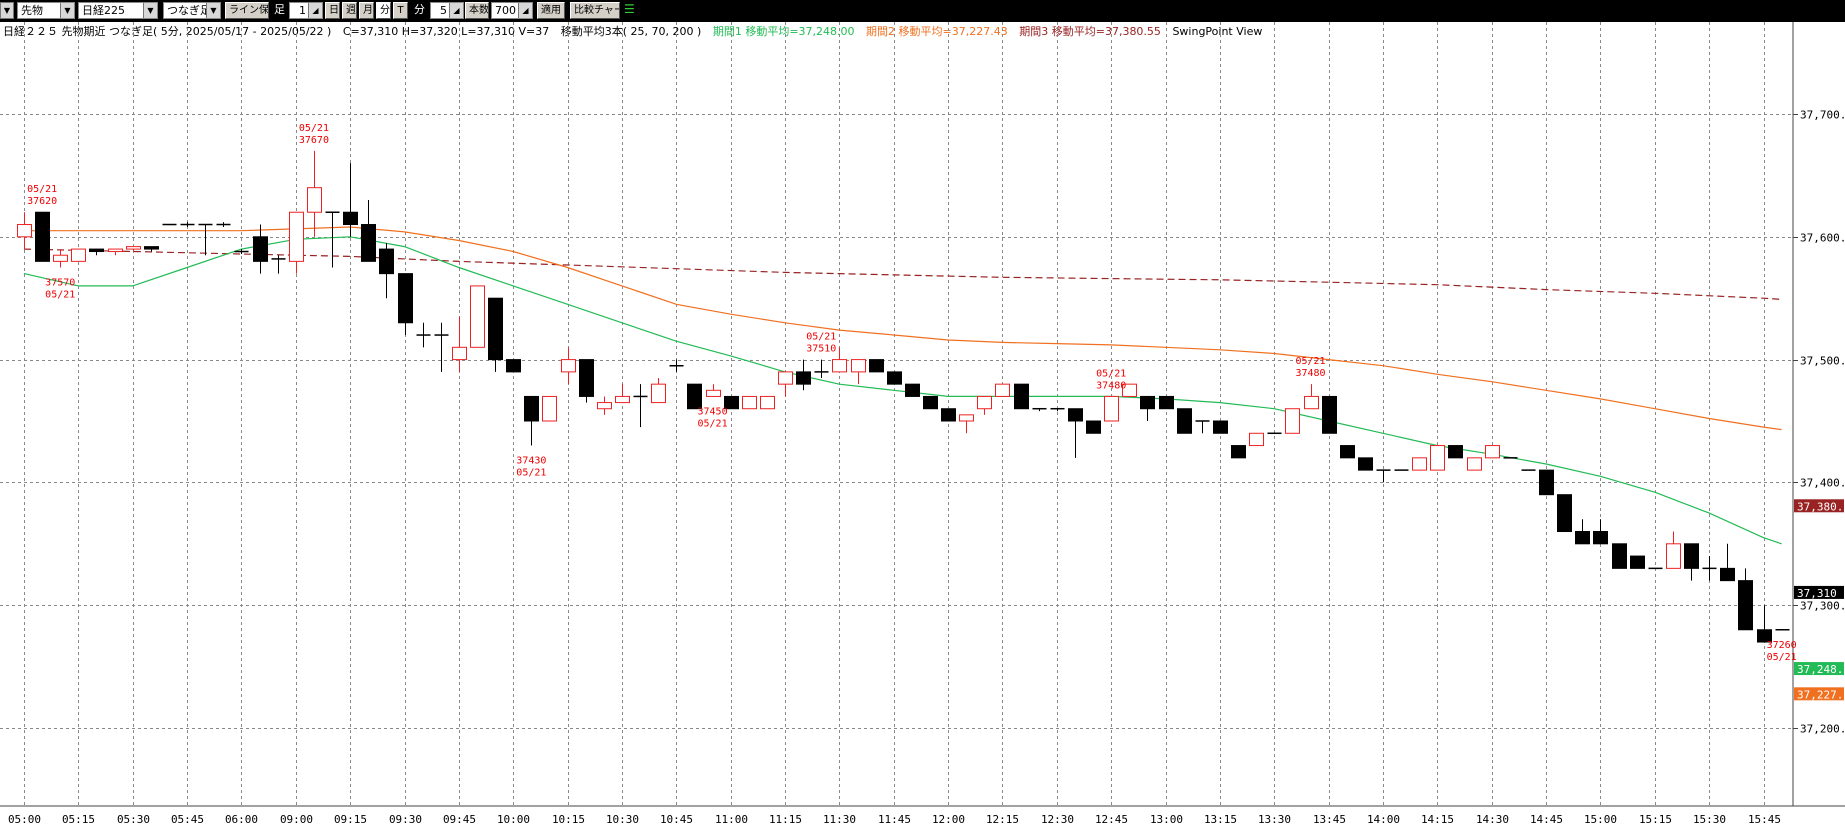  Describe the element at coordinates (1817, 593) in the screenshot. I see `price-tag-label: 37,310` at that location.